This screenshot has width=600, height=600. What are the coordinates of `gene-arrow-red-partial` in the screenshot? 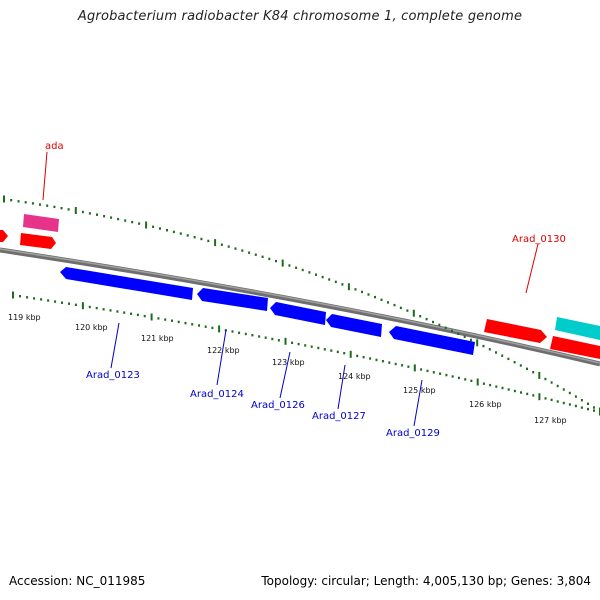 It's located at (4, 236).